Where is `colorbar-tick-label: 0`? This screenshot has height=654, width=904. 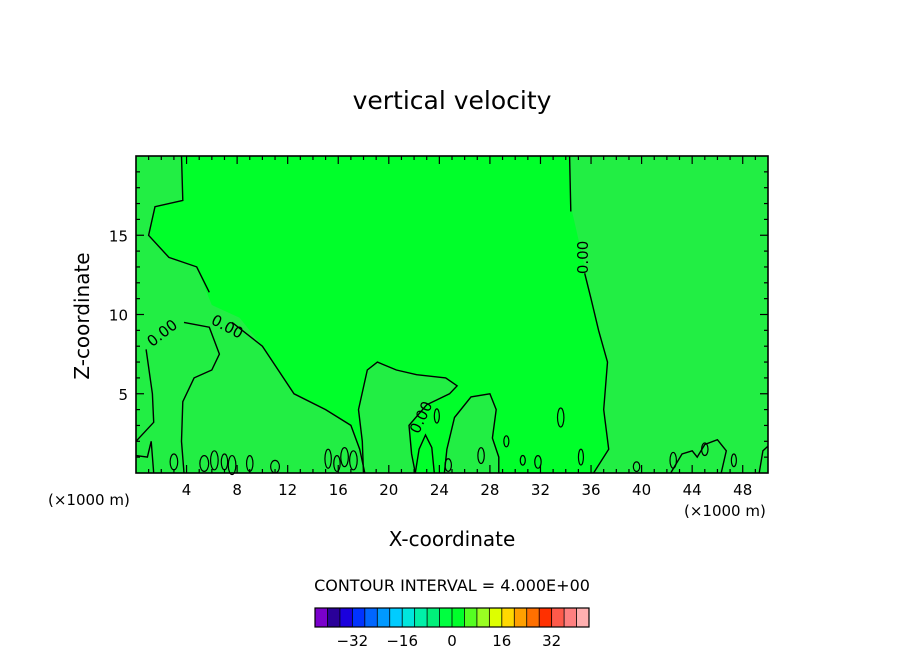
colorbar-tick-label: 0 is located at coordinates (452, 641).